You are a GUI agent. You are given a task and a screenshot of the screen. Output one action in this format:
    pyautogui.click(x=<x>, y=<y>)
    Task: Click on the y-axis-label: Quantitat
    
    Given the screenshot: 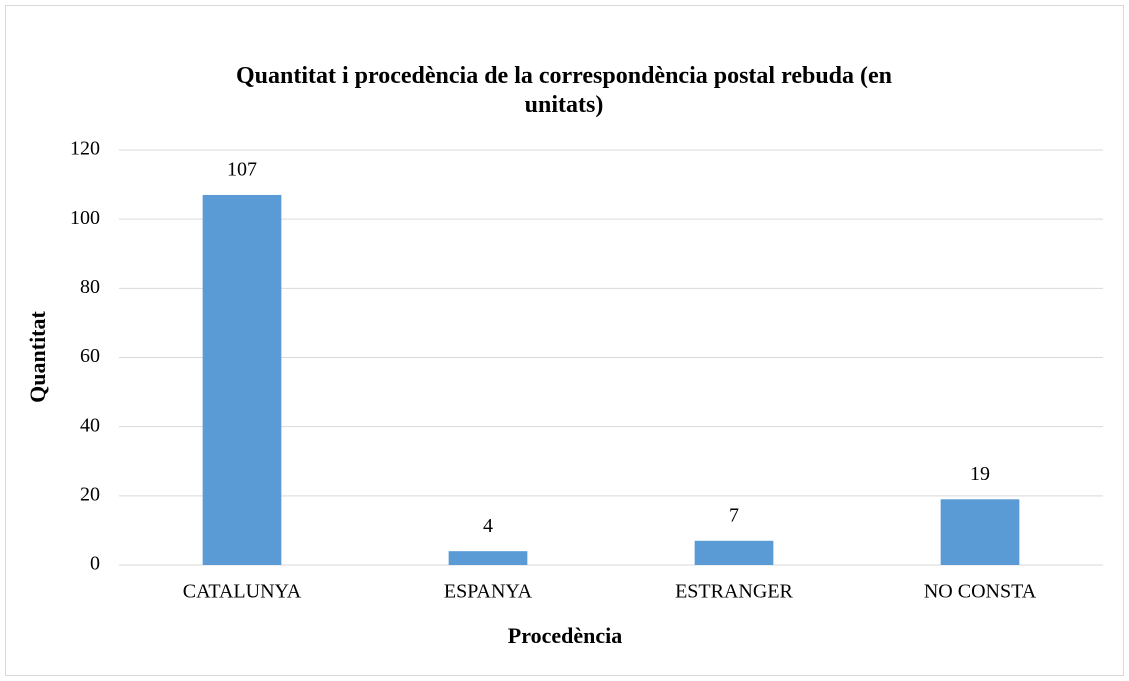 What is the action you would take?
    pyautogui.click(x=37, y=356)
    